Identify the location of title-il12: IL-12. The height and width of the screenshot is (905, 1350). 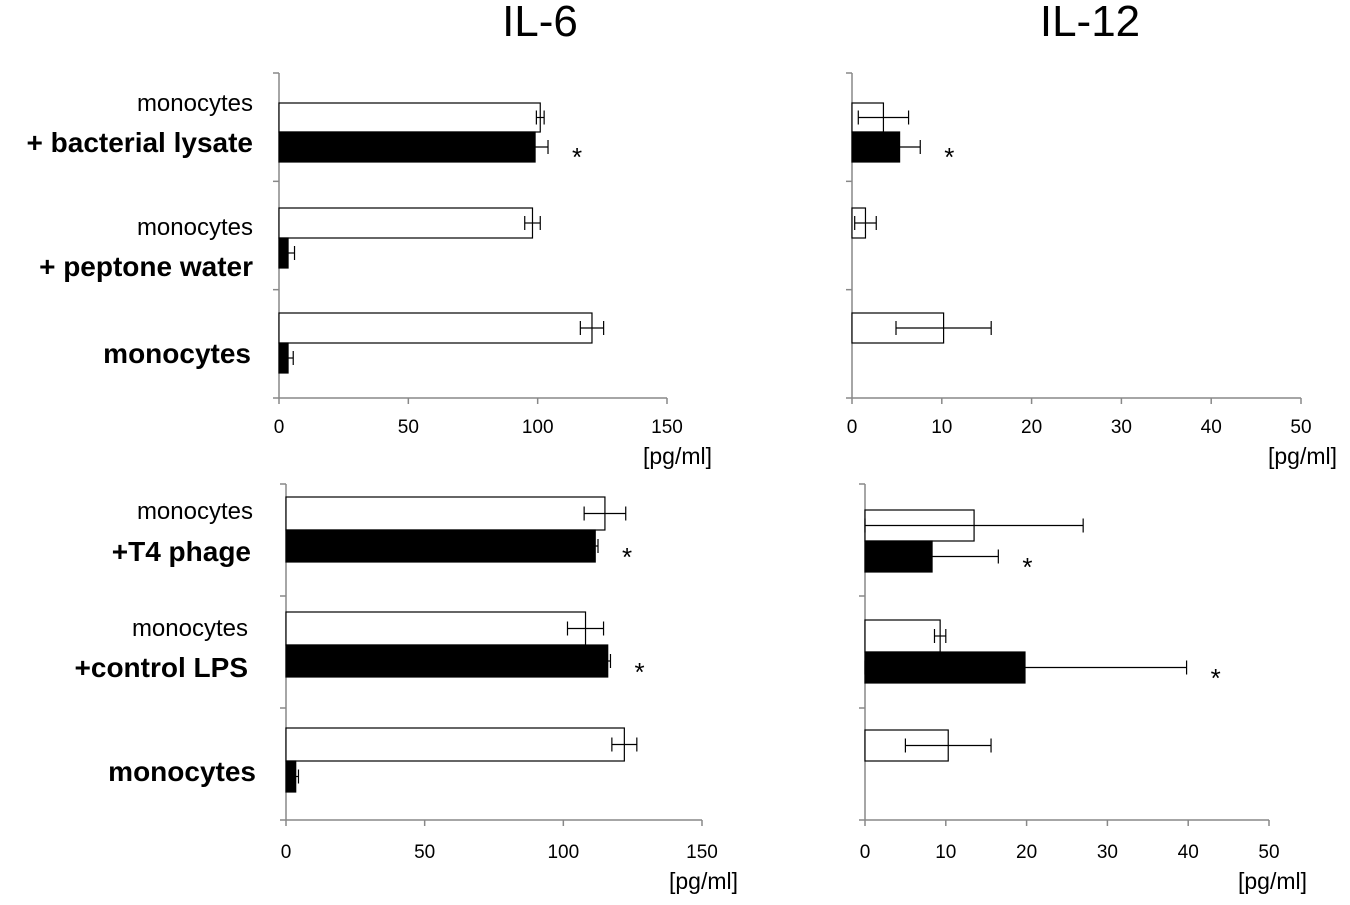
(1090, 23).